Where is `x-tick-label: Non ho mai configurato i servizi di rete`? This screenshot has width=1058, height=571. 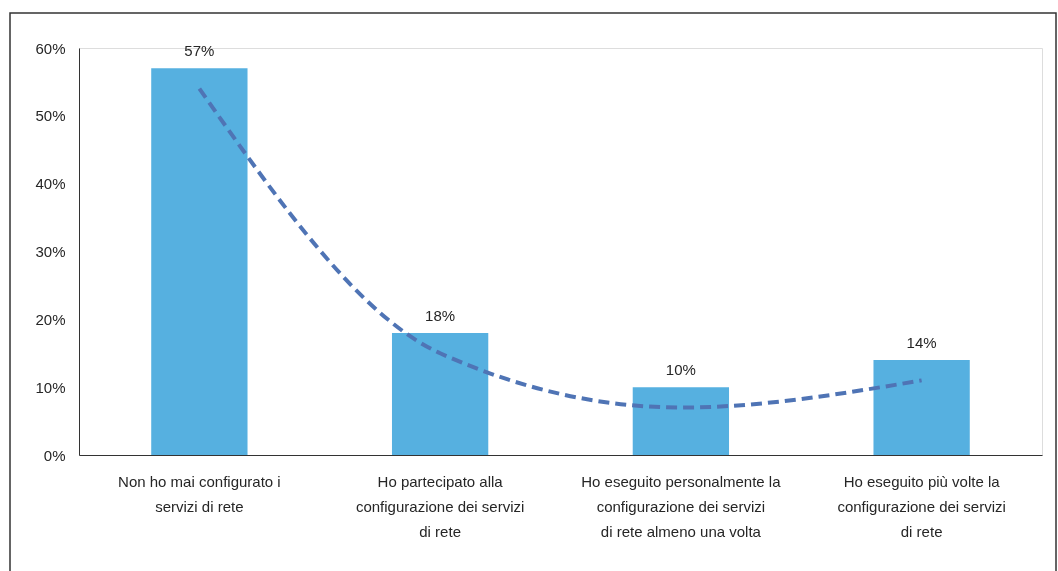
x-tick-label: Non ho mai configurato i servizi di rete is located at coordinates (199, 493).